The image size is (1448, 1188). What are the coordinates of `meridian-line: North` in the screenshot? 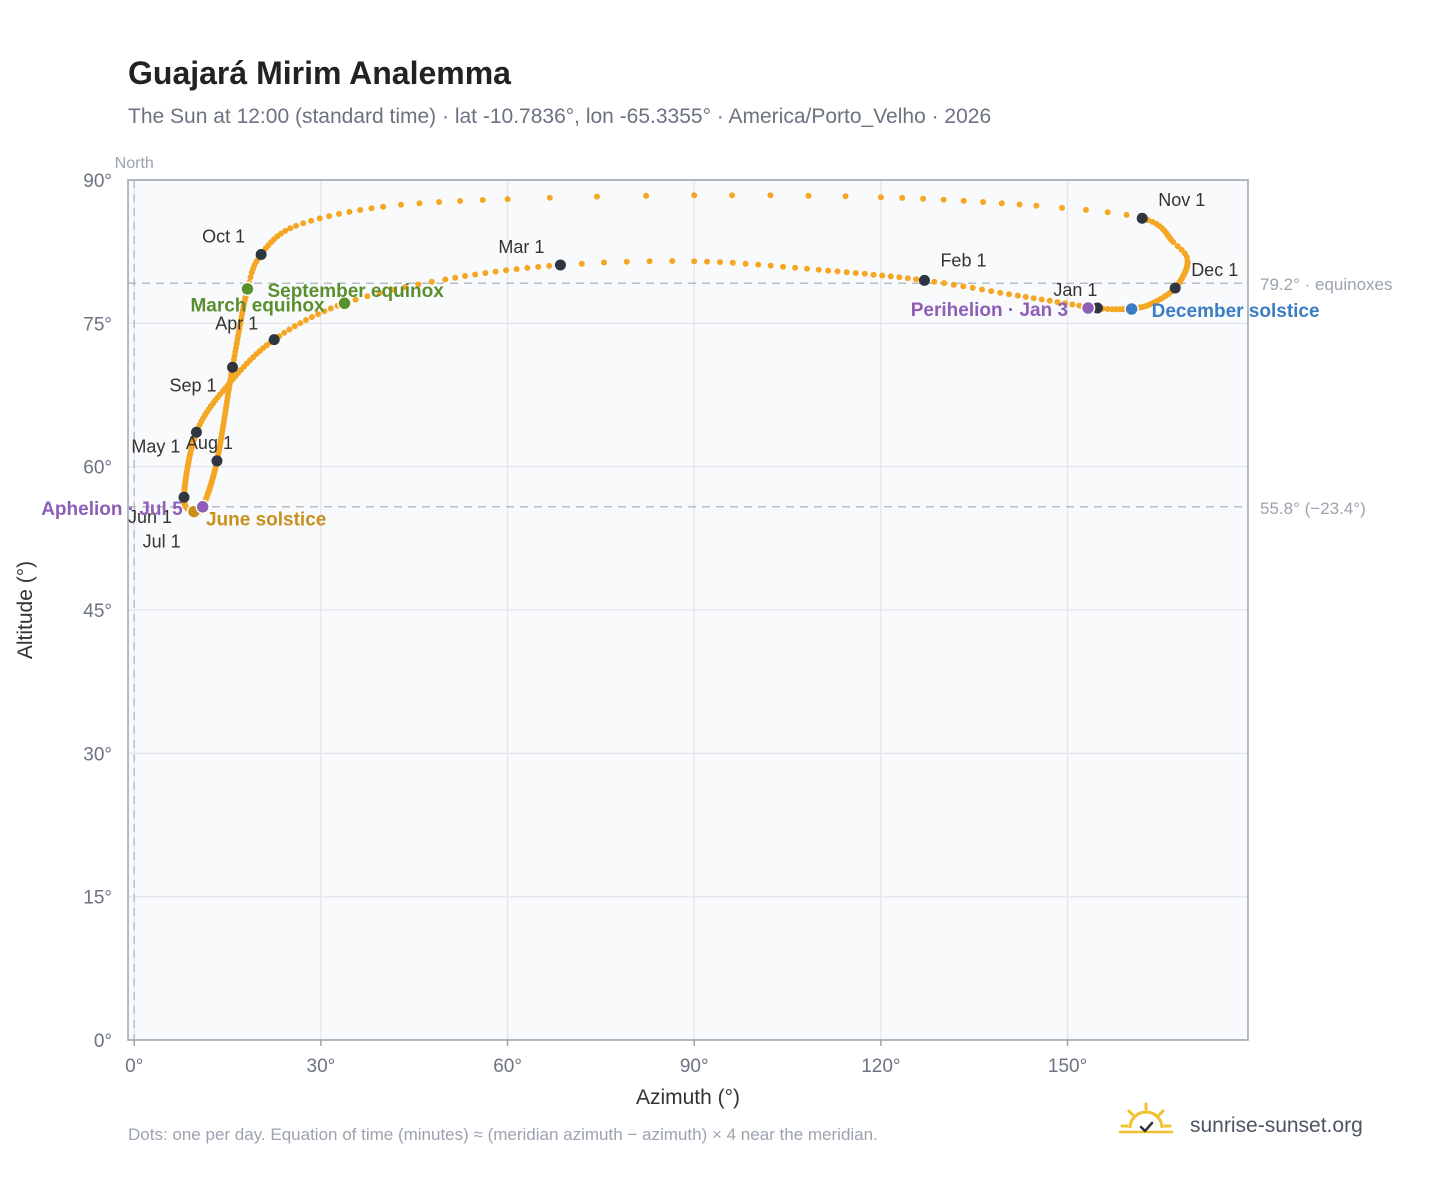 It's located at (134, 597).